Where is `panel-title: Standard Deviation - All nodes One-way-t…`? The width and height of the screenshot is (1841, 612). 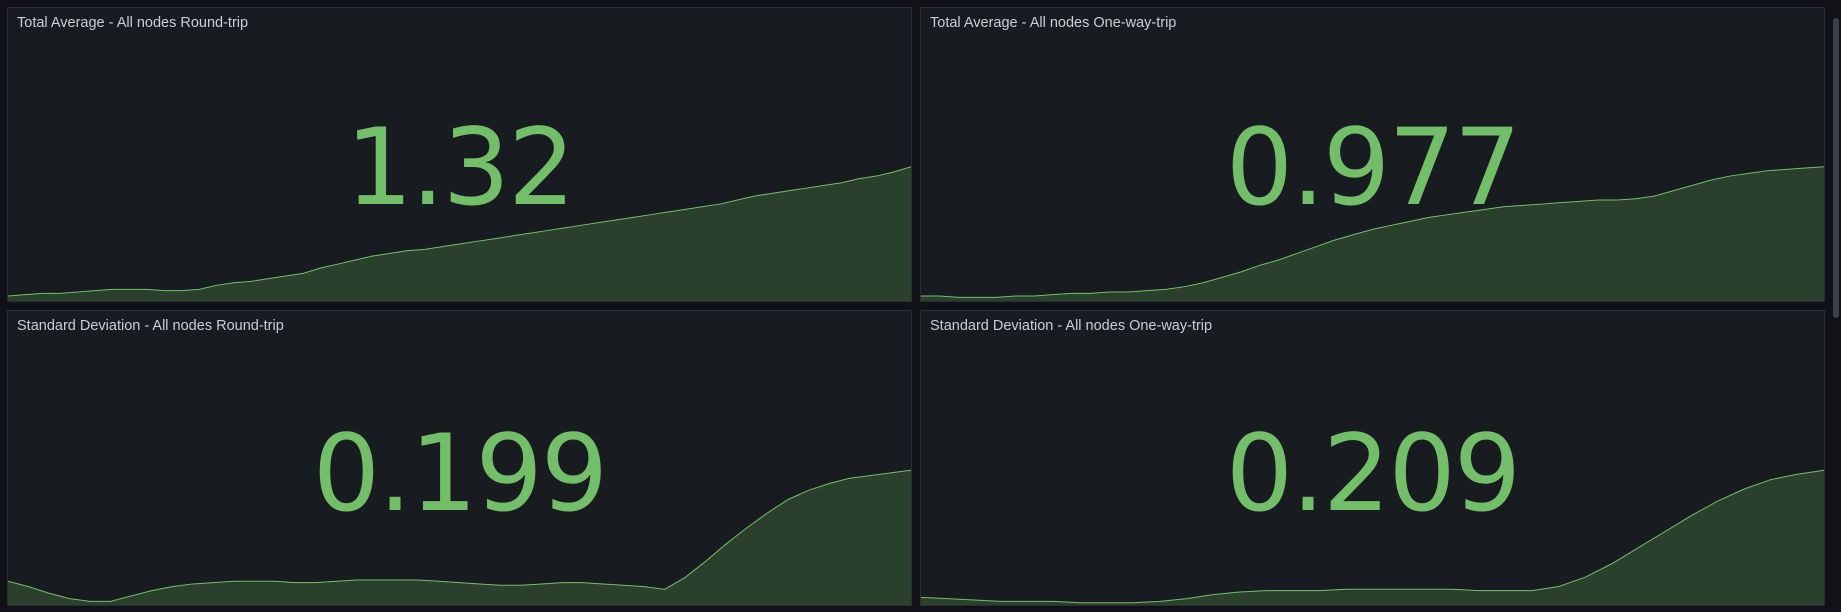
panel-title: Standard Deviation - All nodes One-way-t… is located at coordinates (1071, 326).